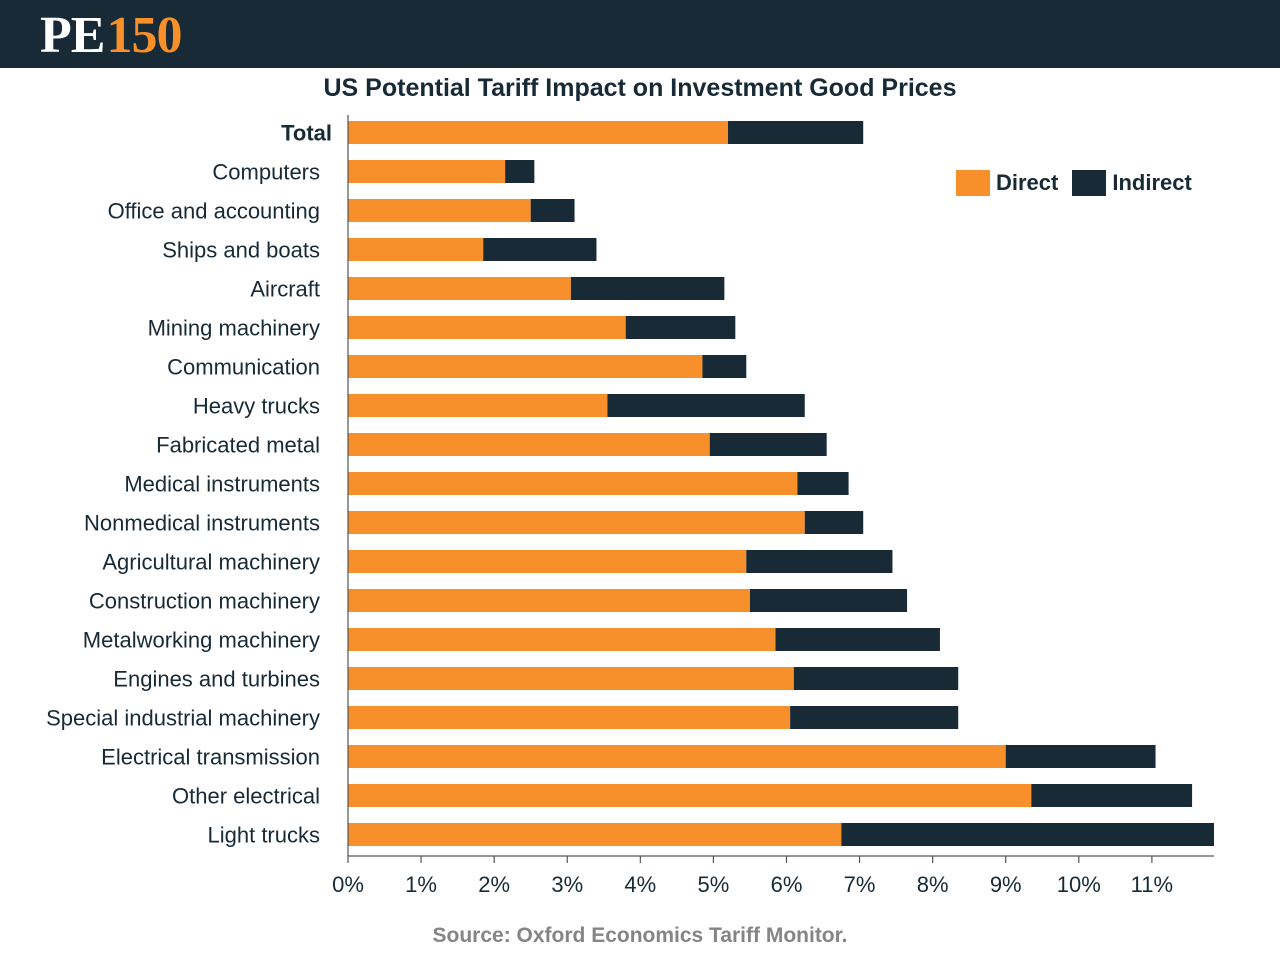 This screenshot has width=1280, height=960. What do you see at coordinates (72, 35) in the screenshot?
I see `brand-prefix: PE` at bounding box center [72, 35].